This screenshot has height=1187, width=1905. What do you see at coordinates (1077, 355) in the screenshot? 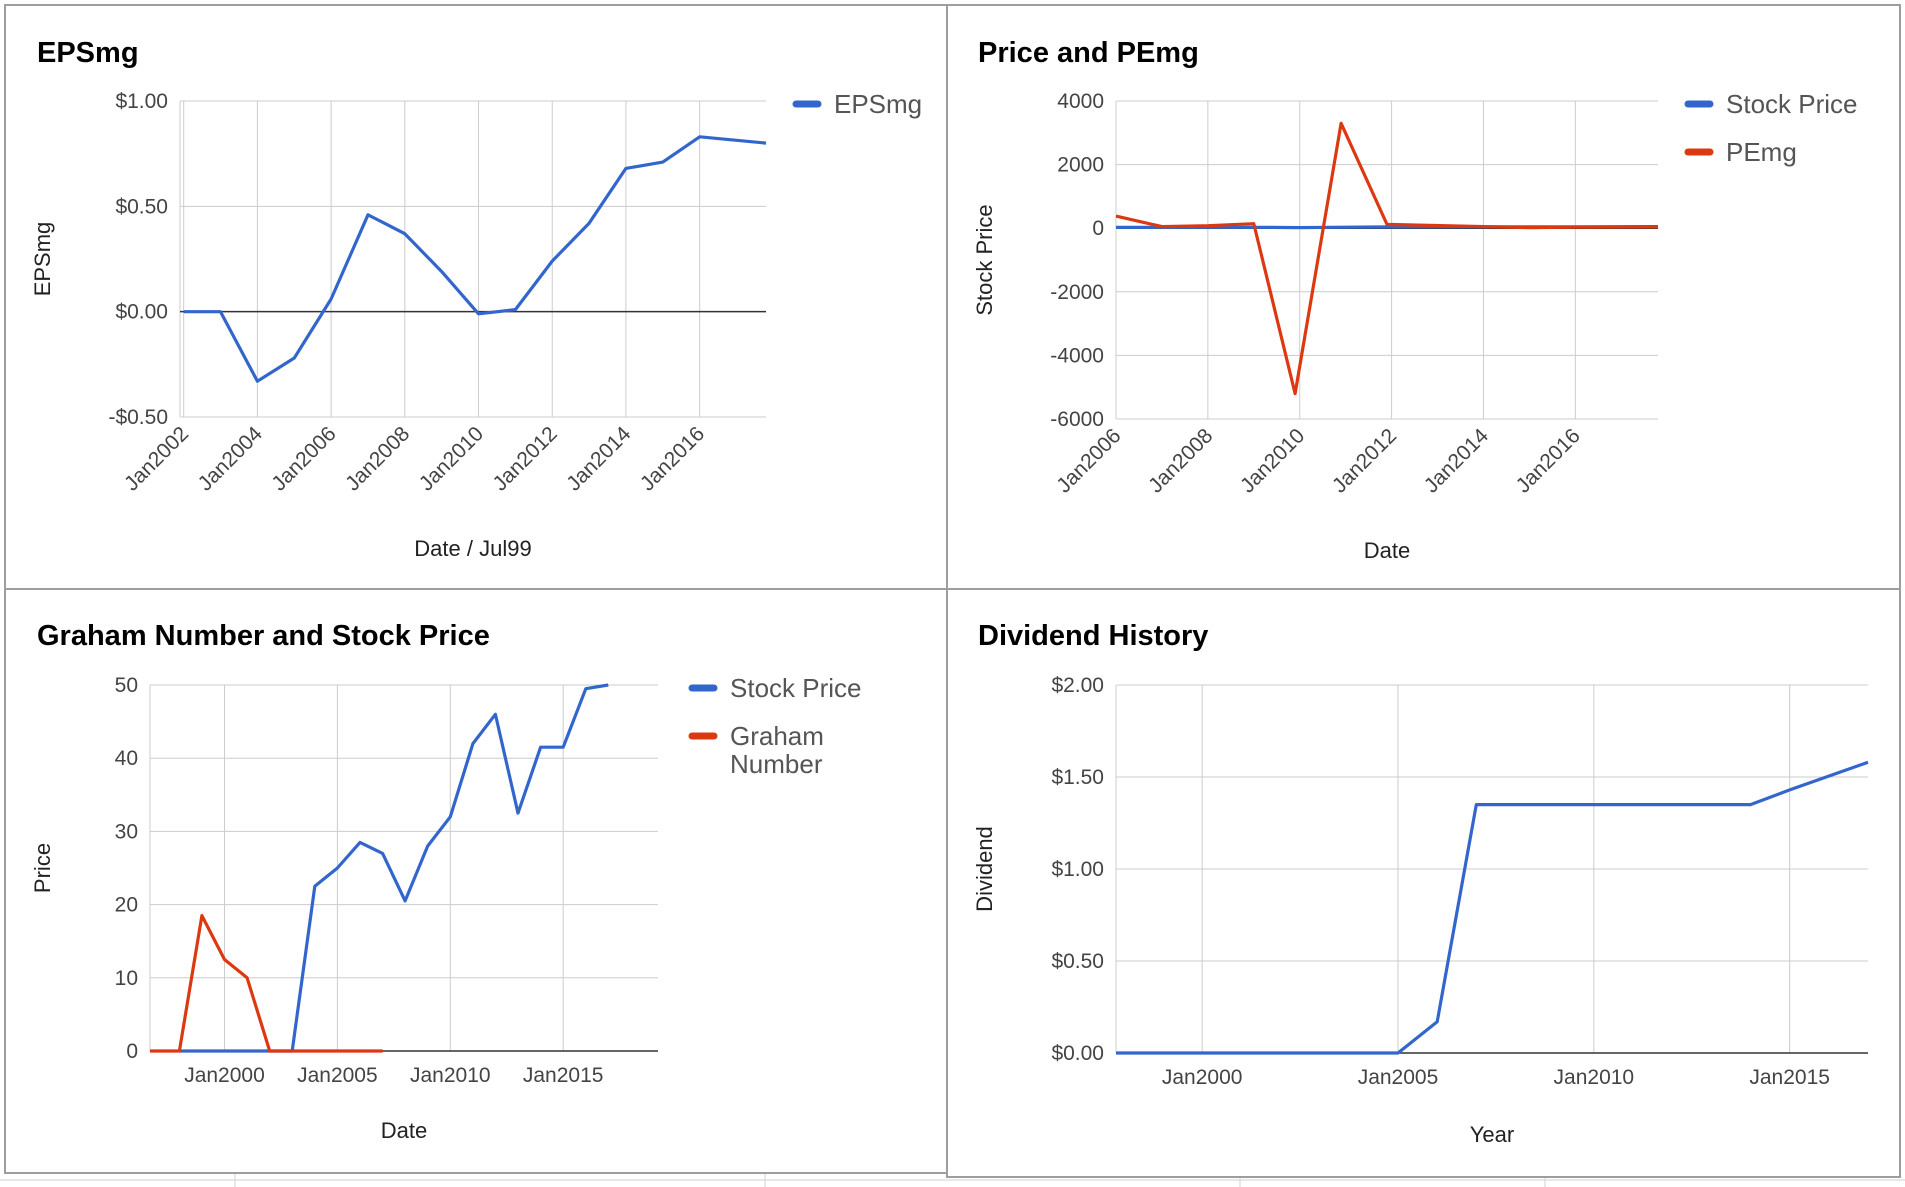
I see `y-tick-label: -4000` at bounding box center [1077, 355].